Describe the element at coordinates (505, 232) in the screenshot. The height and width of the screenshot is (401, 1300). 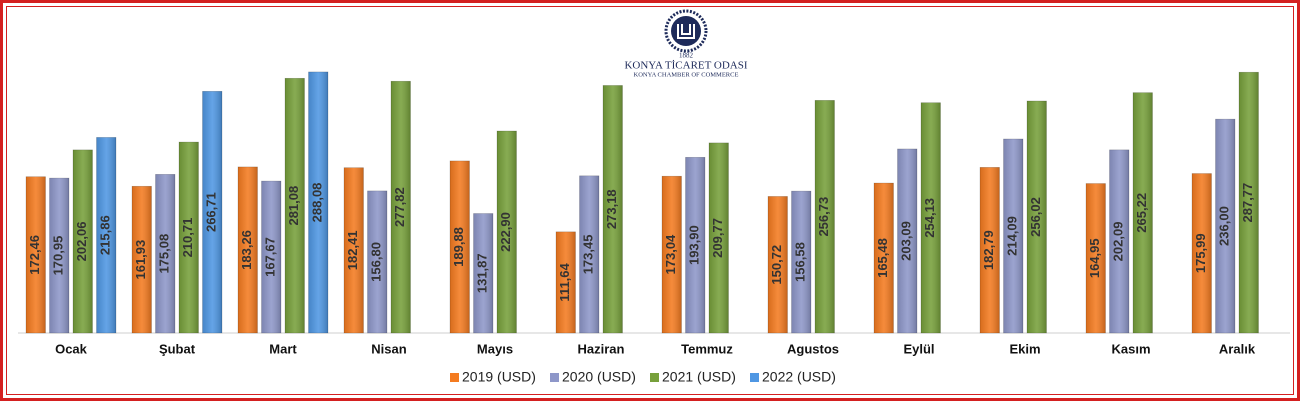
I see `value-label: 222,90` at that location.